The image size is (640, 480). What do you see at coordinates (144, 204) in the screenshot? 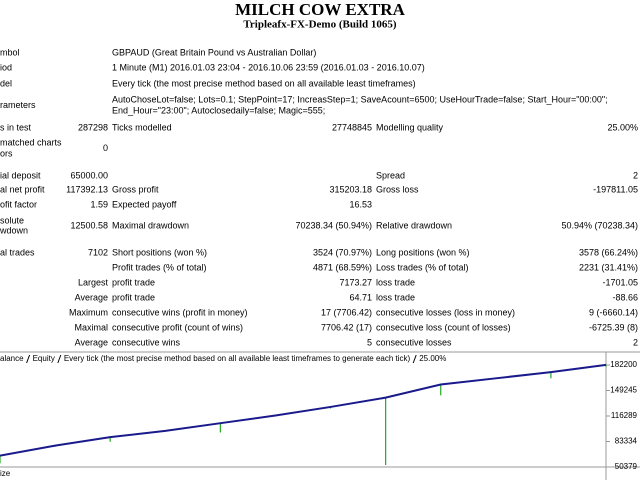
I see `report-cell: Expected payoff` at bounding box center [144, 204].